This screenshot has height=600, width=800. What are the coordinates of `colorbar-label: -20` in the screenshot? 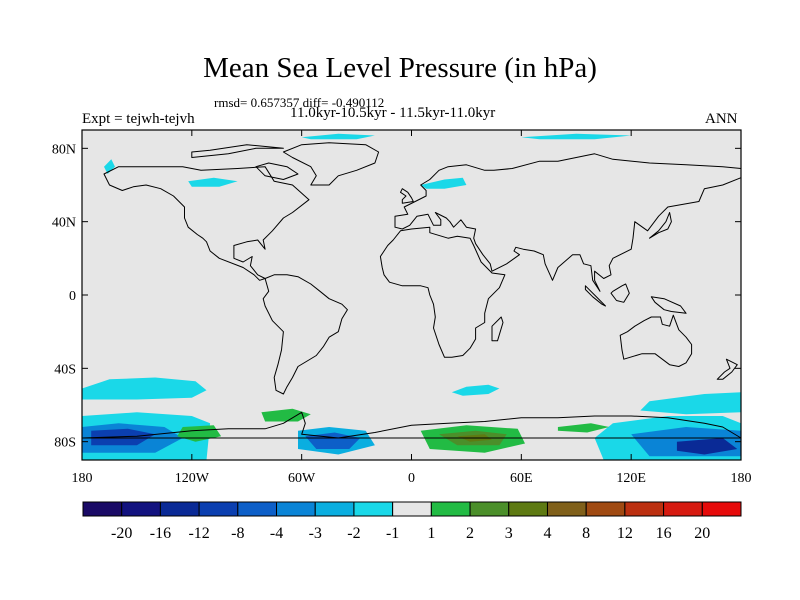 It's located at (121, 533).